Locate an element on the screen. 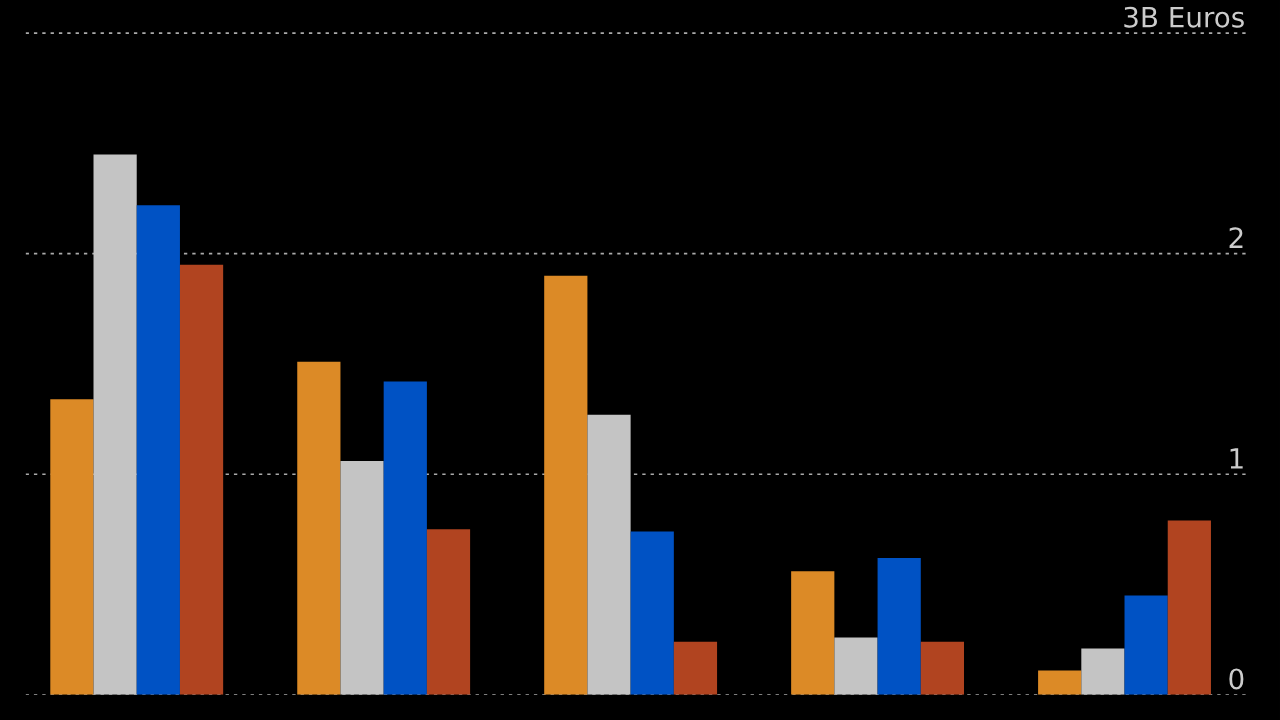 The width and height of the screenshot is (1280, 720). y-tick-label: 1 is located at coordinates (1236, 458).